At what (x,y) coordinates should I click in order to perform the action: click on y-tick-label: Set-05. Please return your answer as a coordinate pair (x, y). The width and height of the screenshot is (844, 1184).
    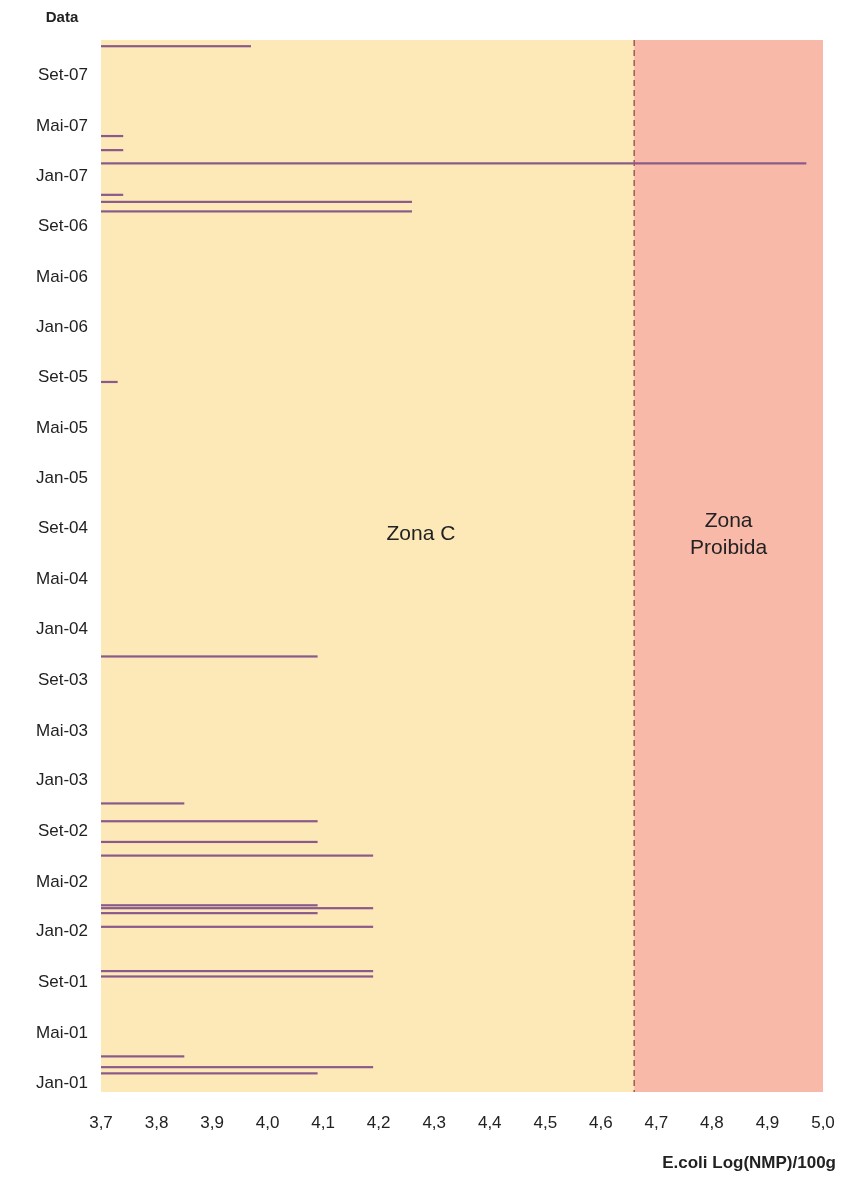
    Looking at the image, I should click on (62, 377).